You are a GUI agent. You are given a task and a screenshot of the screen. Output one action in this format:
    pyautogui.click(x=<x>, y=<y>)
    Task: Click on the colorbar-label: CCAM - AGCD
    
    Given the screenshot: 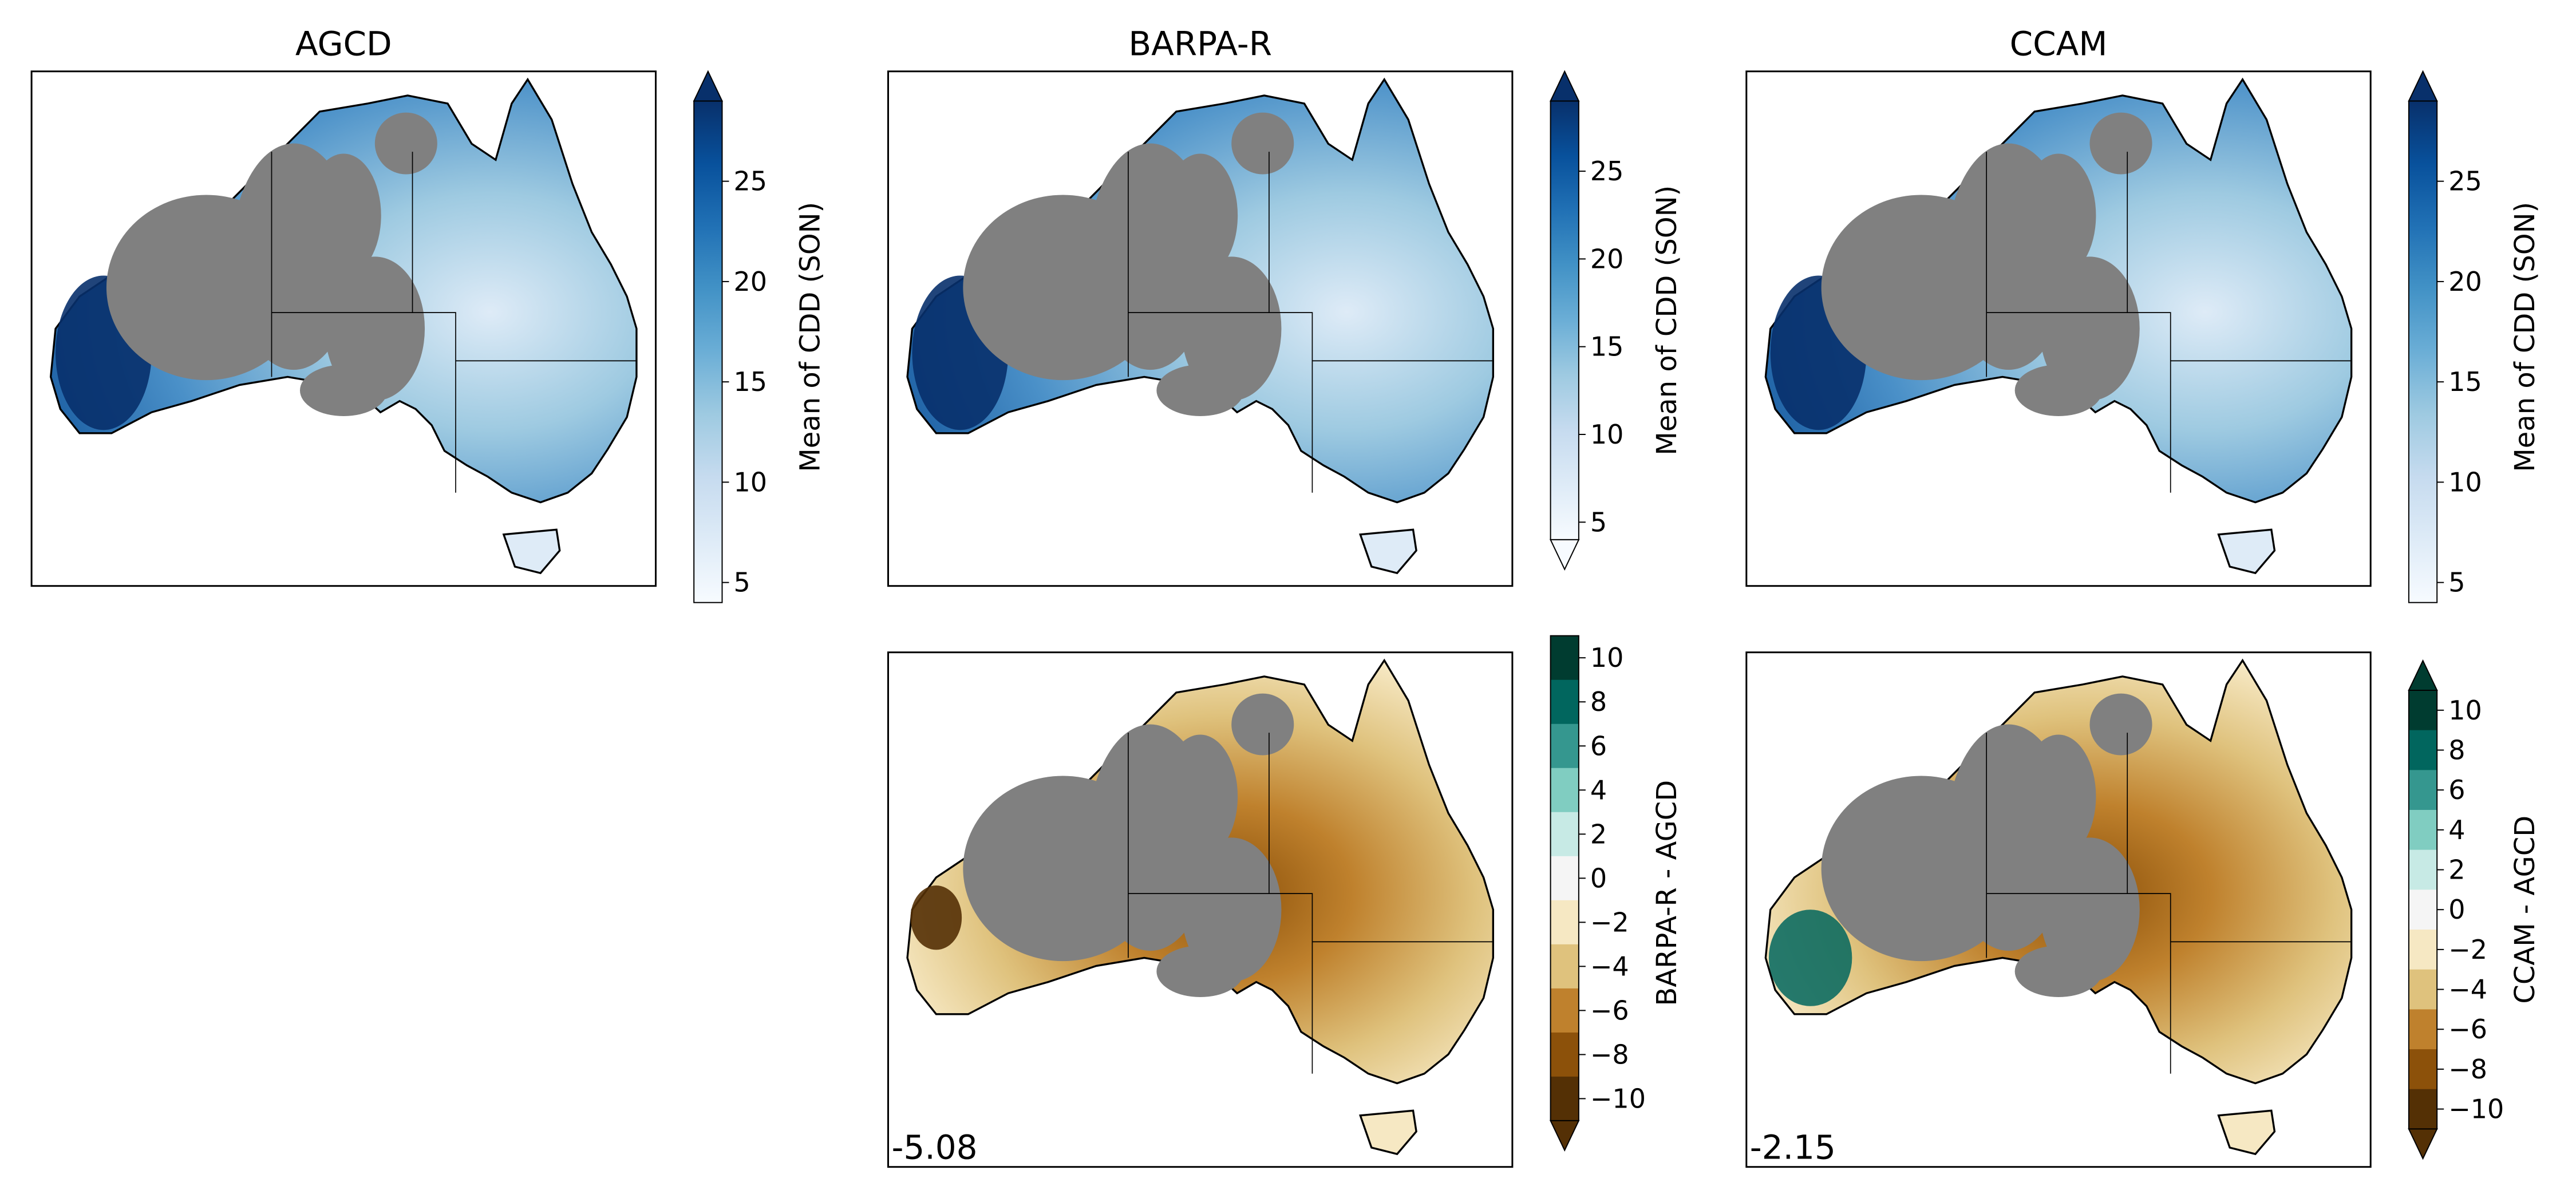 What is the action you would take?
    pyautogui.click(x=2525, y=910)
    